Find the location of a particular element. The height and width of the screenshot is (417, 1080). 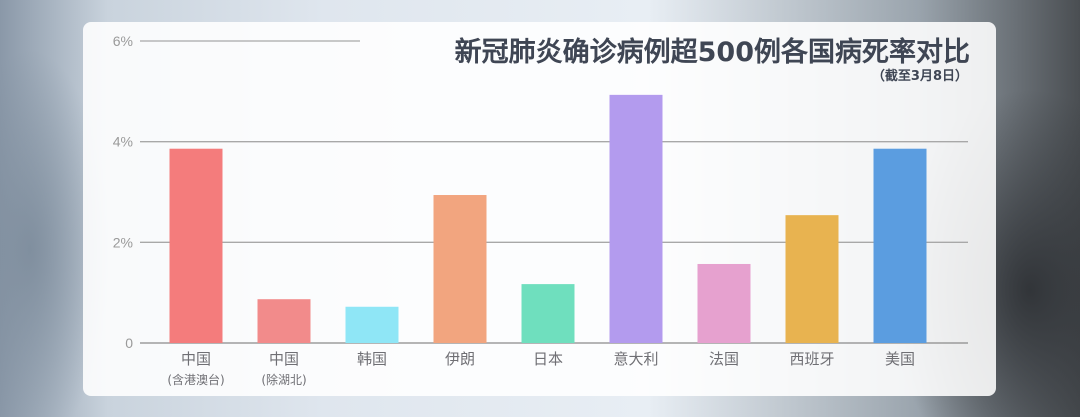

chart-subtitle: （截至3月8日） is located at coordinates (919, 76).